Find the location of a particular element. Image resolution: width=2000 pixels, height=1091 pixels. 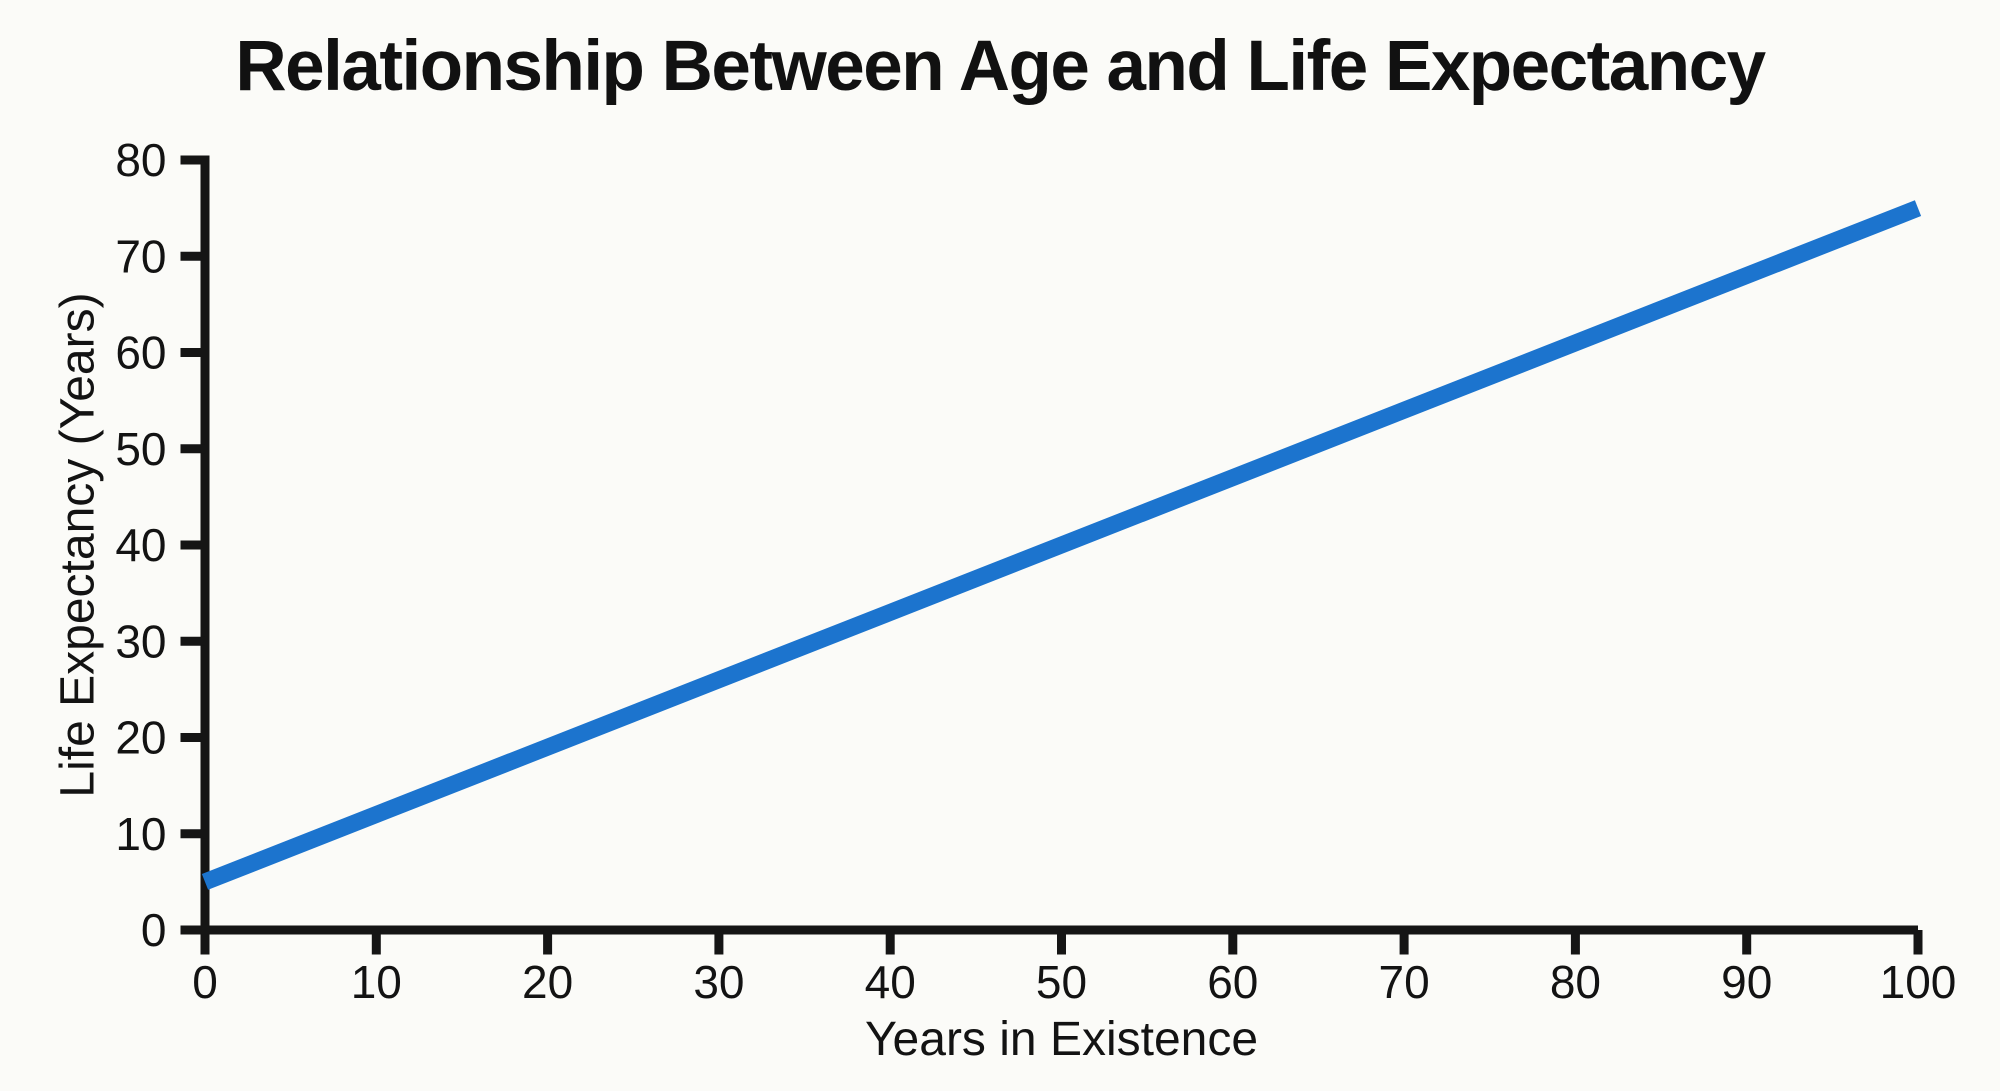

y-tick-label: 30 is located at coordinates (140, 641).